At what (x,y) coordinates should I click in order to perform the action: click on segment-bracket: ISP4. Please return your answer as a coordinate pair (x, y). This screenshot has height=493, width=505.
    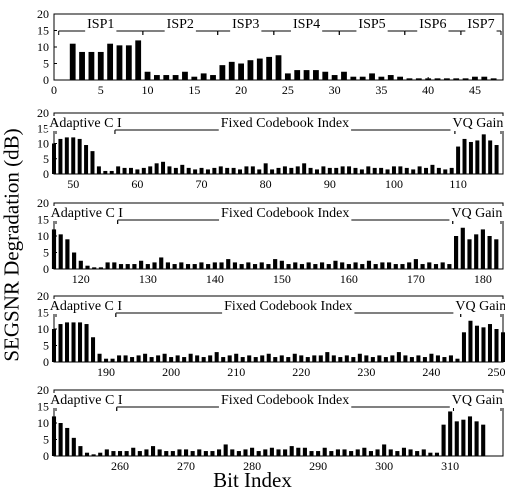
    Looking at the image, I should click on (306, 26).